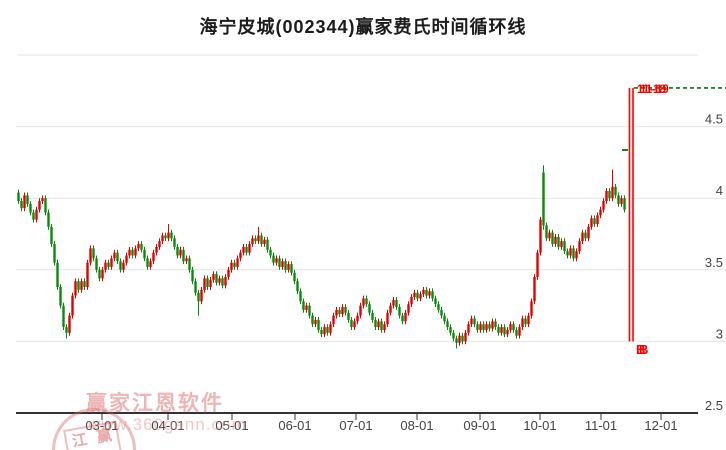  Describe the element at coordinates (601, 425) in the screenshot. I see `x-axis-label: 11-01` at that location.